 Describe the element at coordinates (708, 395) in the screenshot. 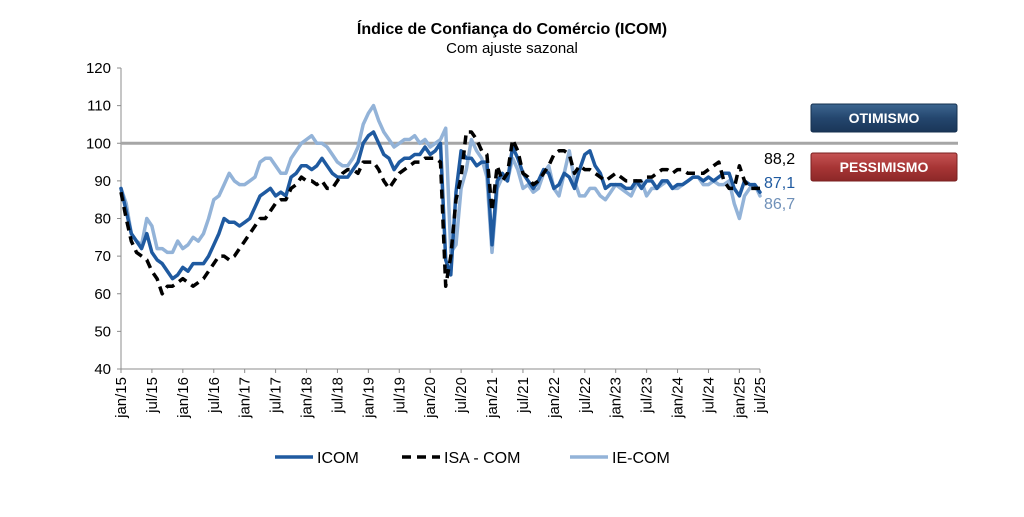

I see `x-tick-label: jul/24` at that location.